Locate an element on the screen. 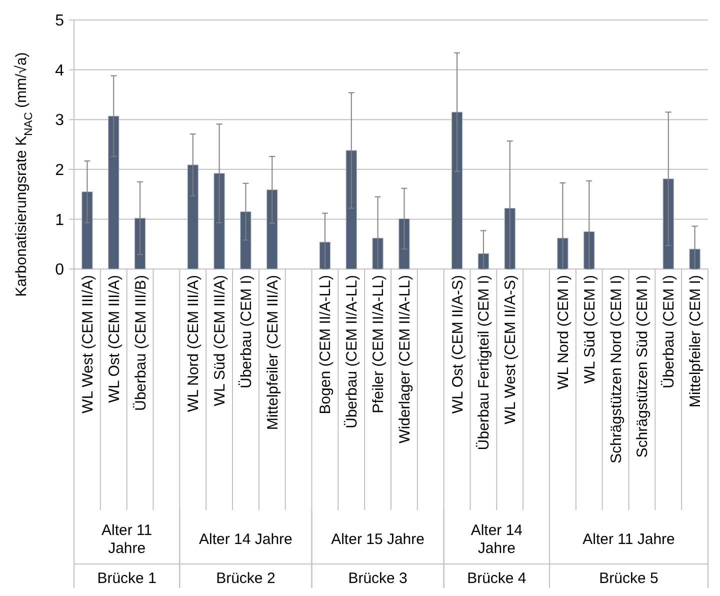  x-tick-label: WL Nord (CEM III/A) is located at coordinates (193, 343).